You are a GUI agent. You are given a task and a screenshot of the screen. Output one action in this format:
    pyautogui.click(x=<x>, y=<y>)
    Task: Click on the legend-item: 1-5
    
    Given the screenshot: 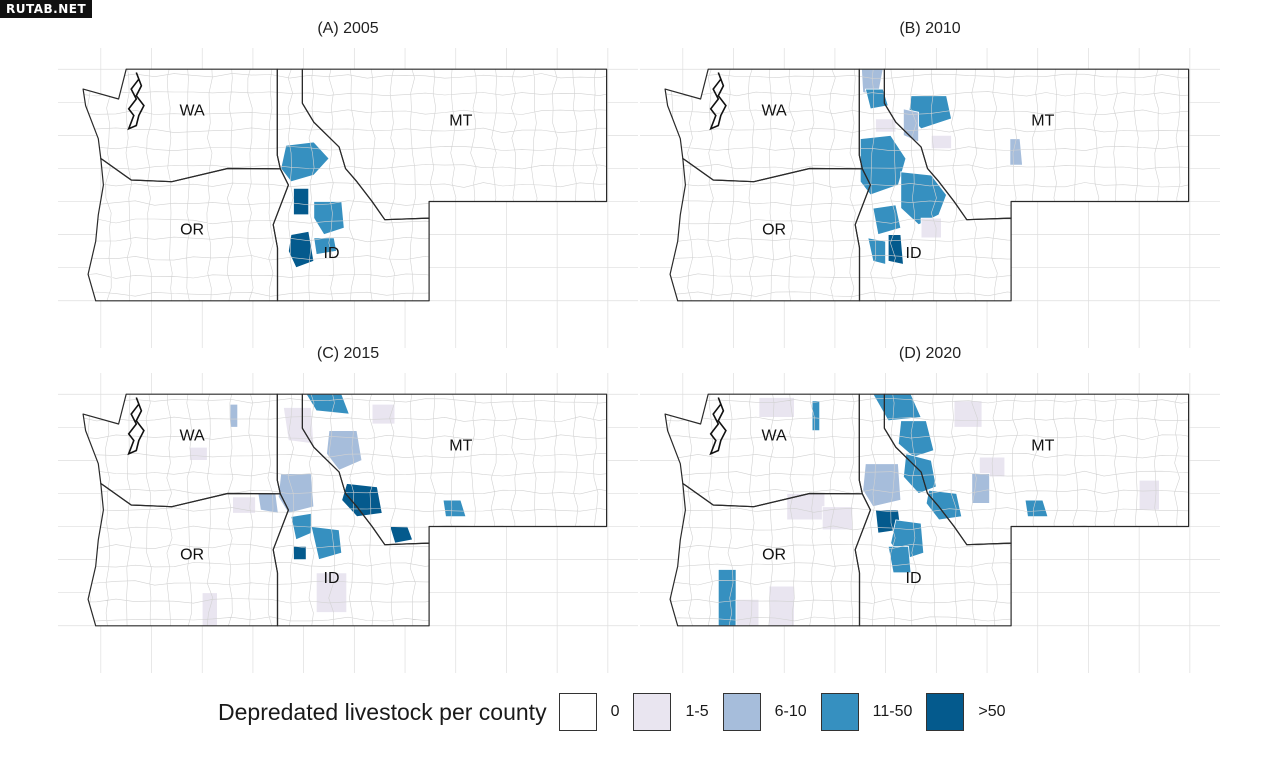 What is the action you would take?
    pyautogui.click(x=671, y=712)
    